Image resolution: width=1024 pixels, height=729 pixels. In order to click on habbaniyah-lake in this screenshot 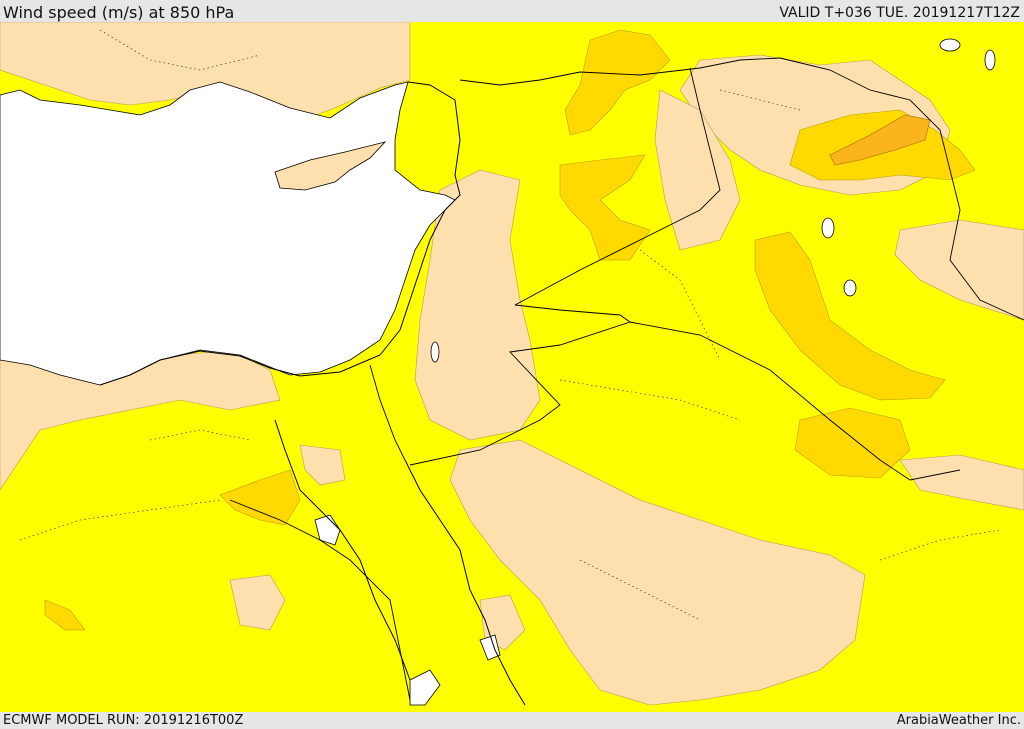, I will do `click(850, 288)`.